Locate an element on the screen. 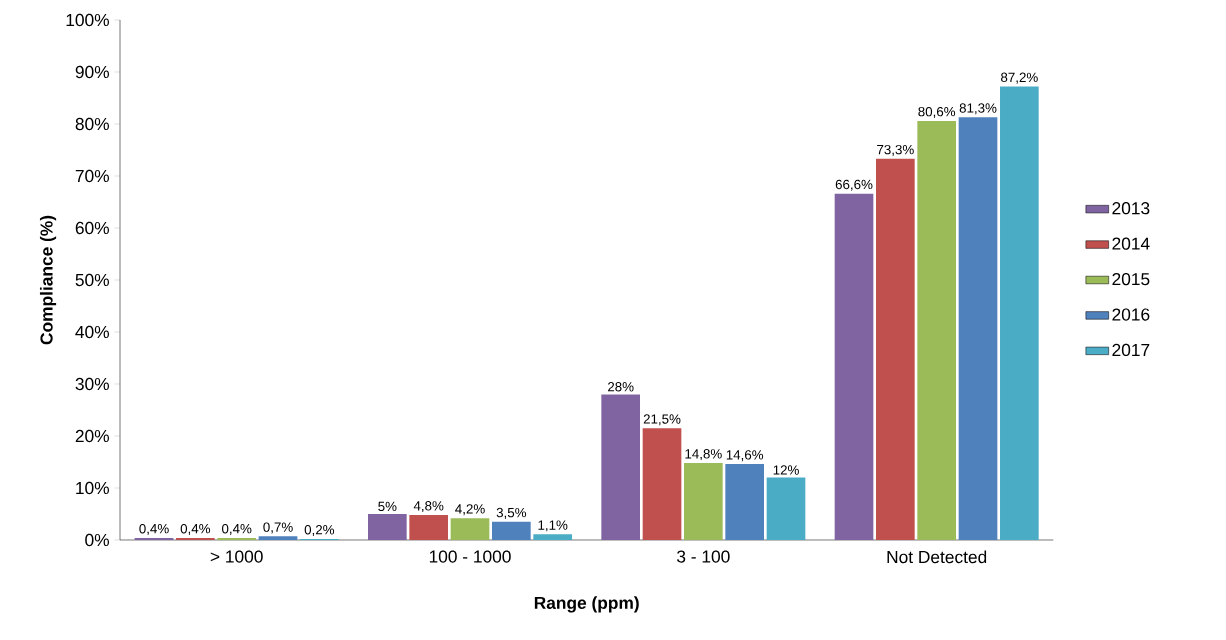 The width and height of the screenshot is (1226, 640). data-label: 4,8% is located at coordinates (428, 507).